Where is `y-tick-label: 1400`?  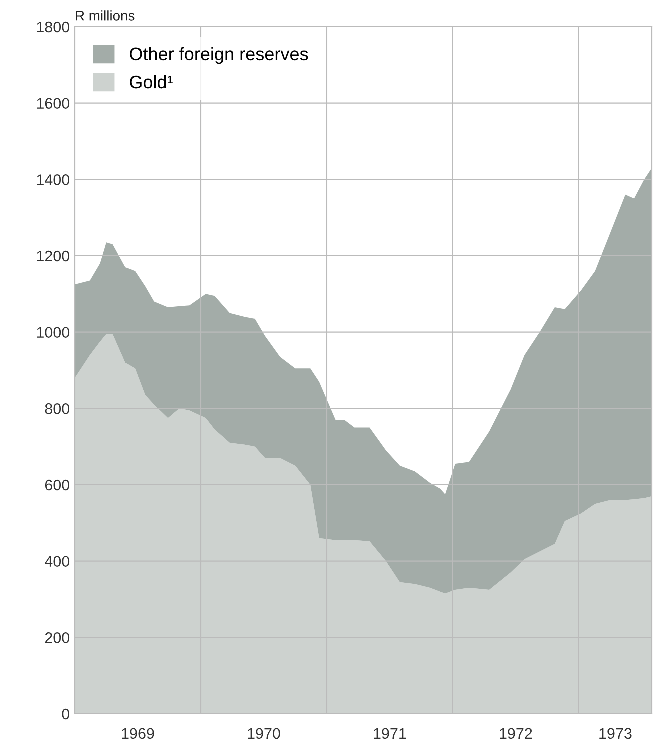 y-tick-label: 1400 is located at coordinates (53, 180).